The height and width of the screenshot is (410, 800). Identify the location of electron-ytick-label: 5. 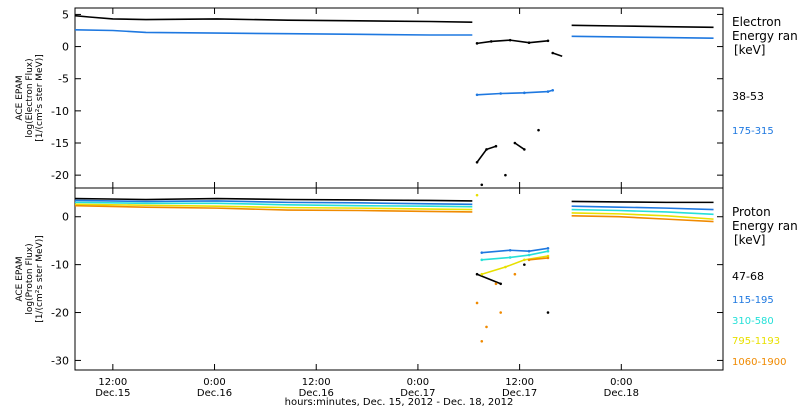
(65, 14).